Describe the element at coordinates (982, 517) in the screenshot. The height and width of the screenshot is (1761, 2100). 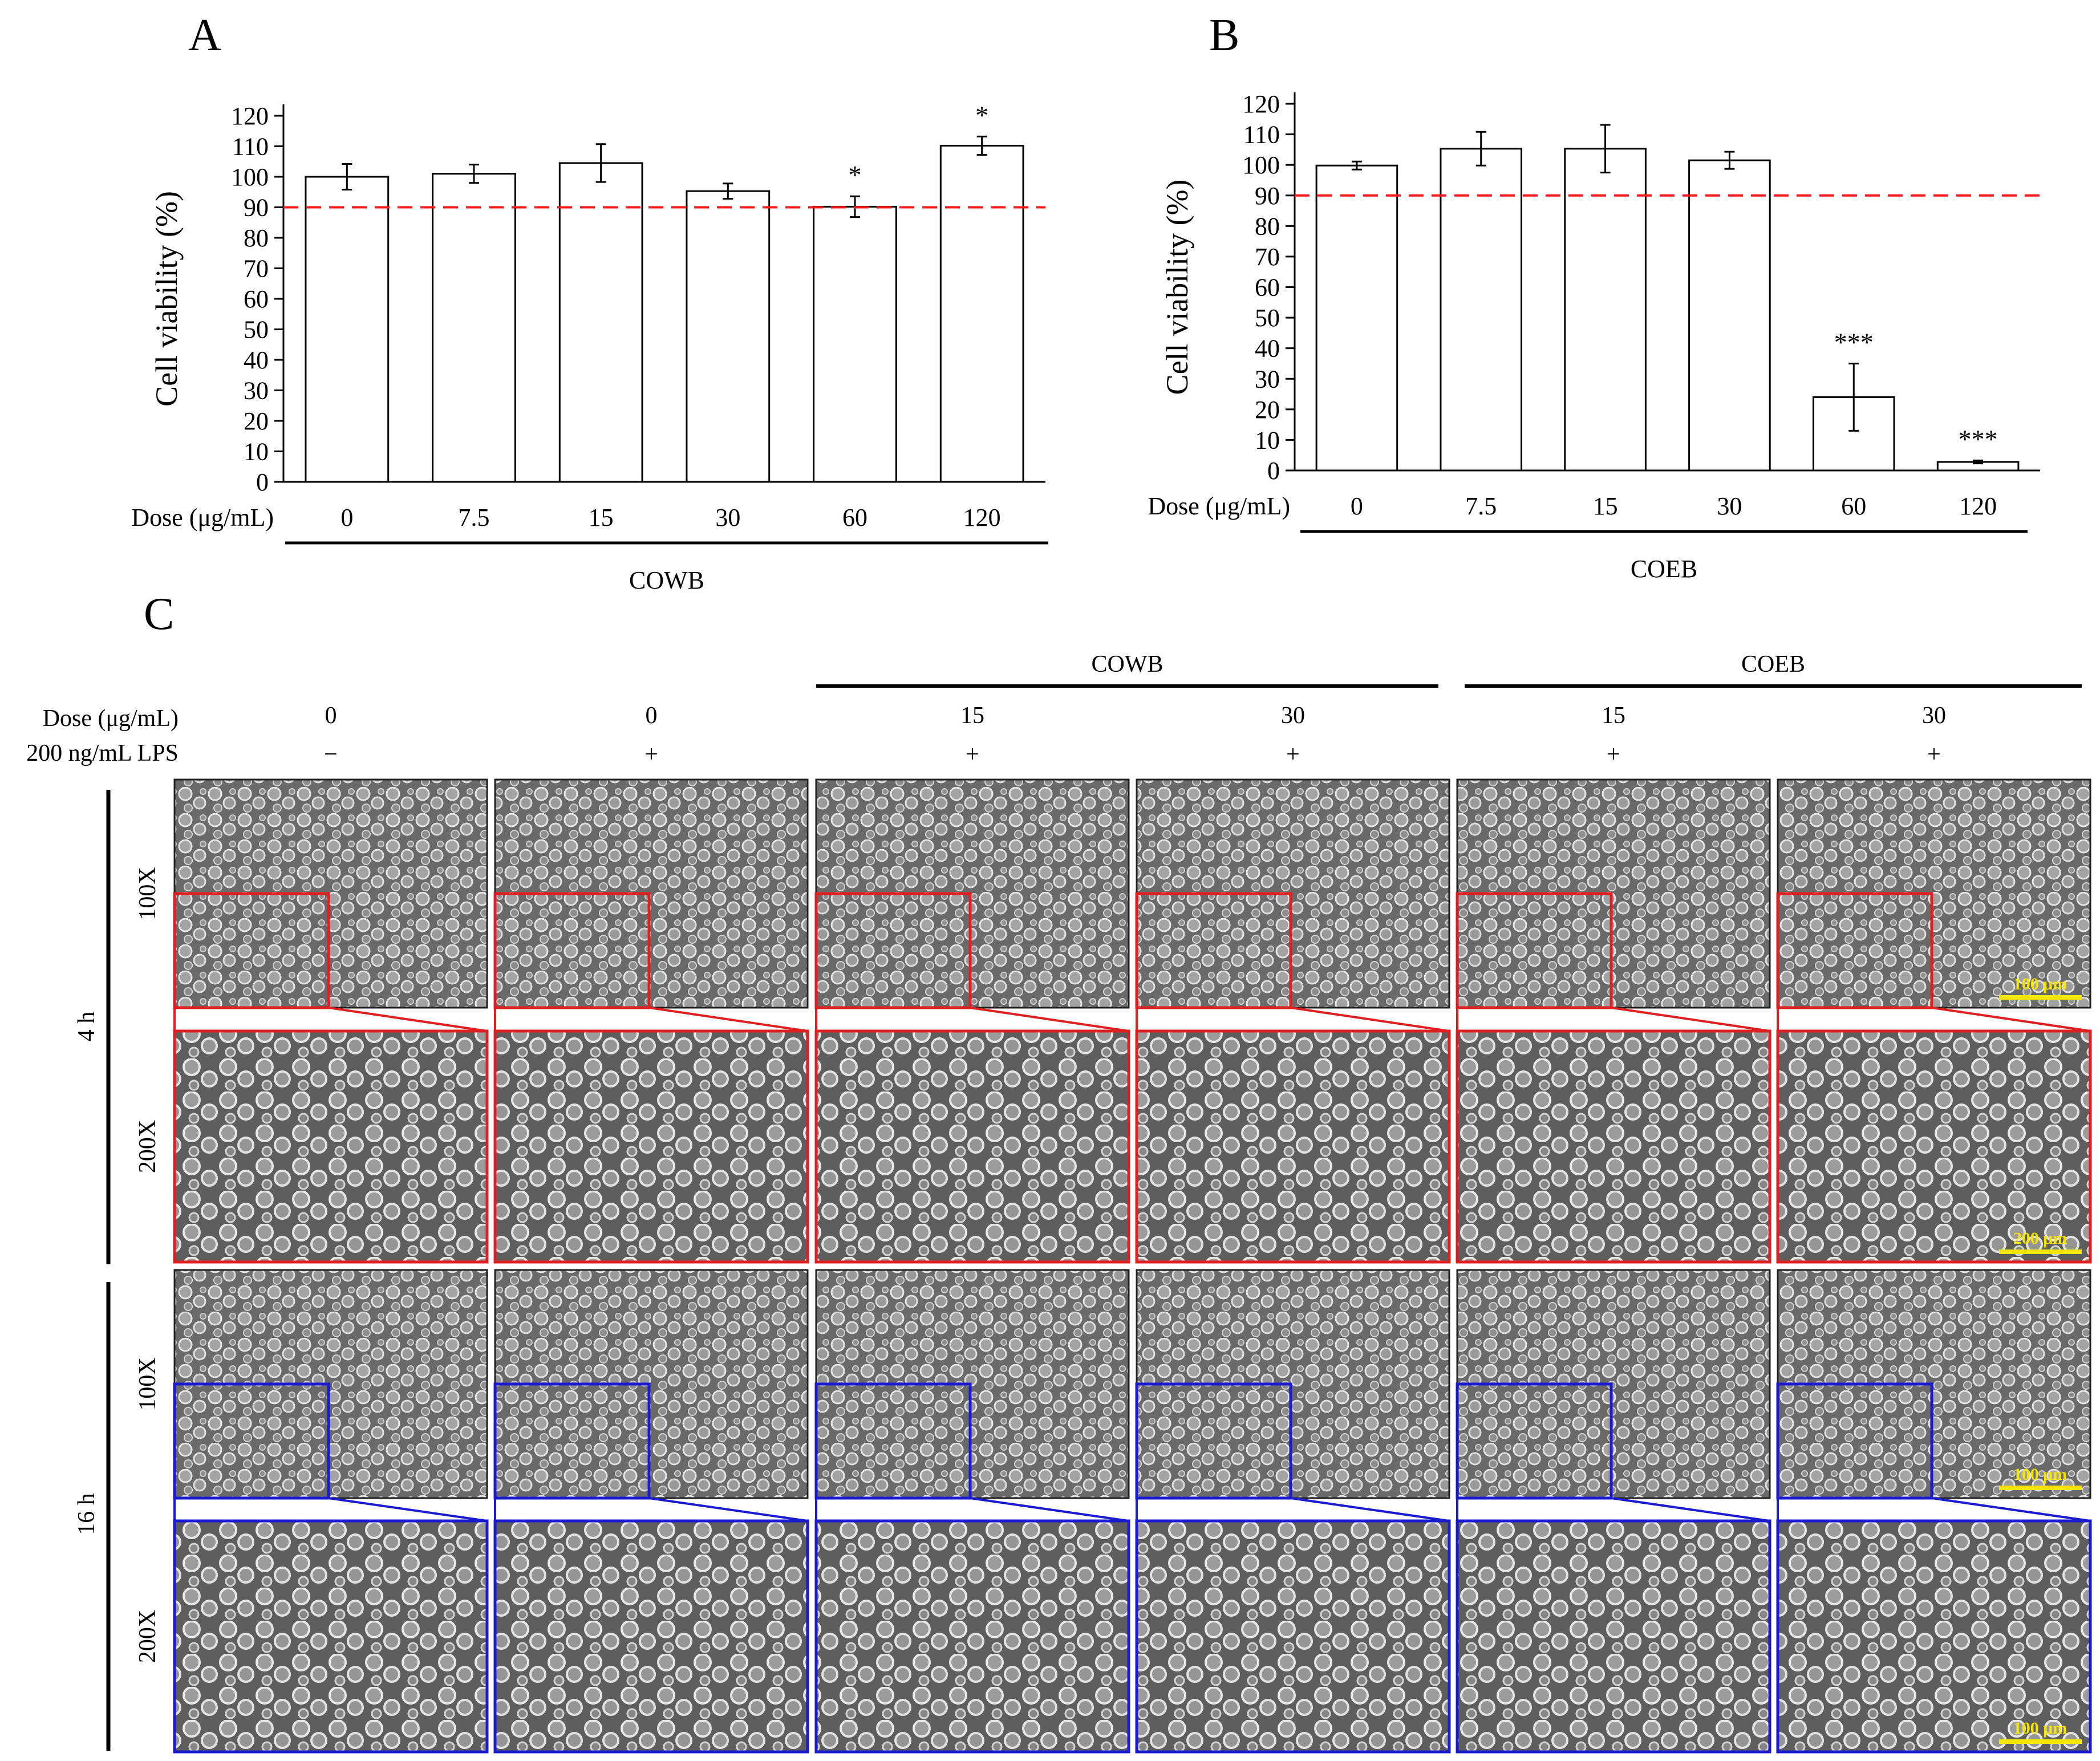
I see `x-tick-label: 120` at that location.